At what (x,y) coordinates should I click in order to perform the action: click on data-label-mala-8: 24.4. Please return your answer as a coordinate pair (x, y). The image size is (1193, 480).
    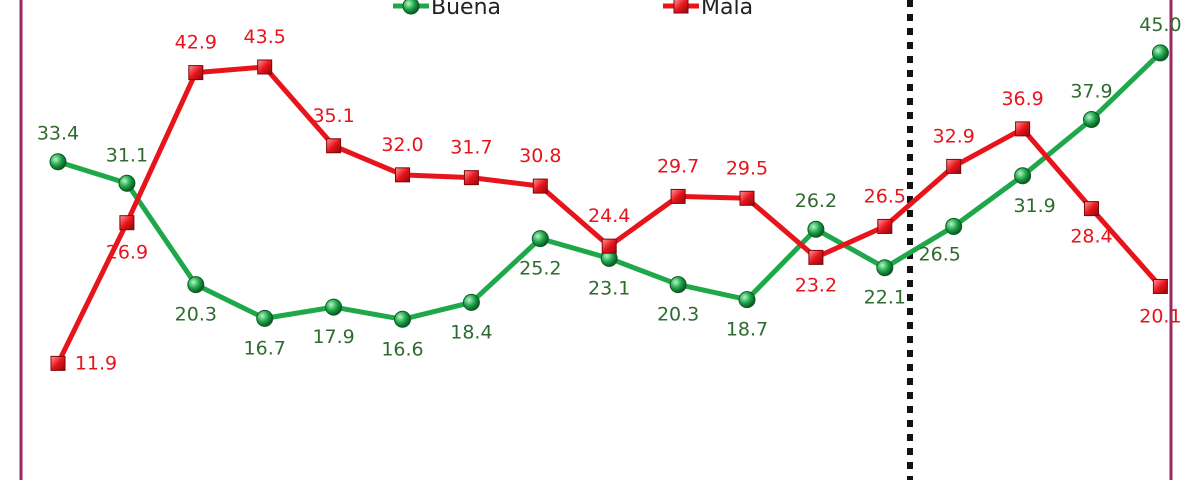
    Looking at the image, I should click on (609, 216).